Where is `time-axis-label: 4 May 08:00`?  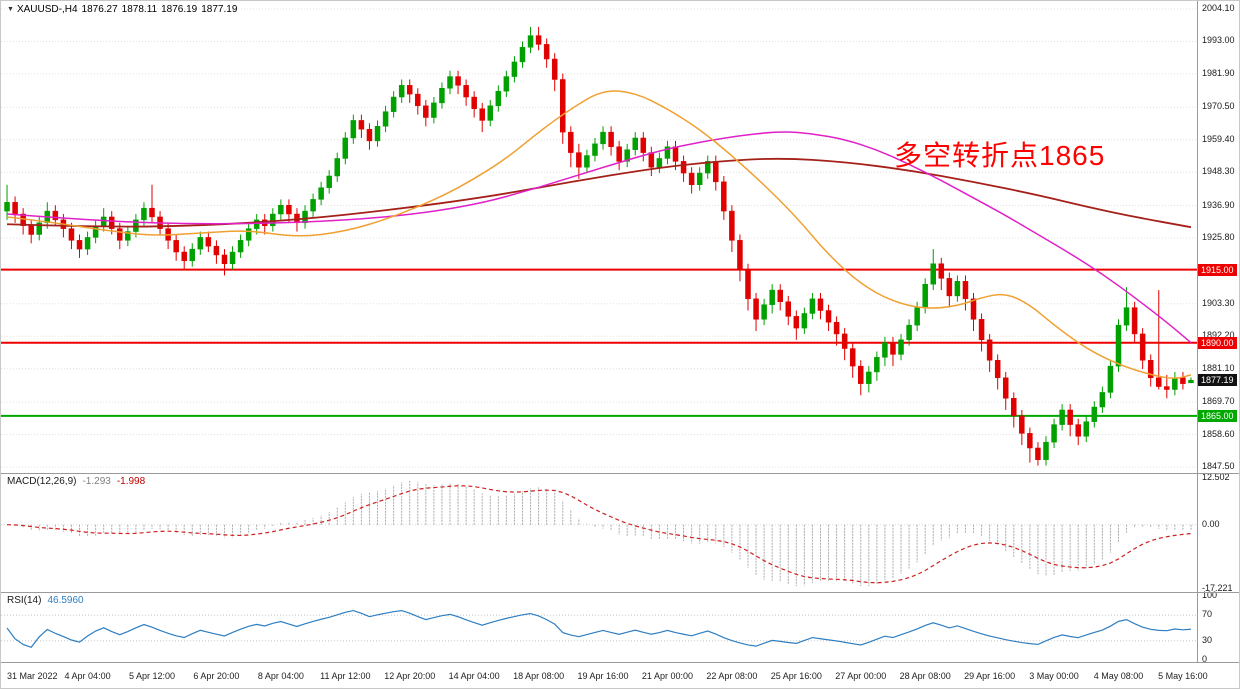 time-axis-label: 4 May 08:00 is located at coordinates (1118, 676).